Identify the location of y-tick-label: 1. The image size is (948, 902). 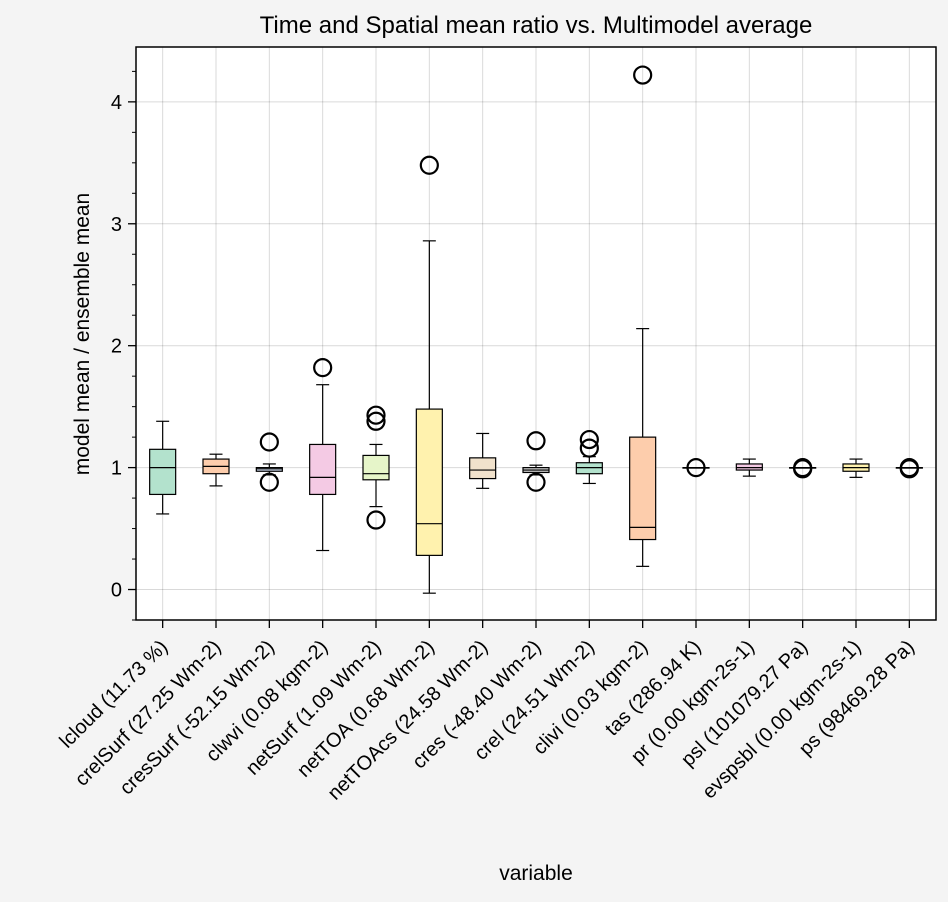
(116, 469).